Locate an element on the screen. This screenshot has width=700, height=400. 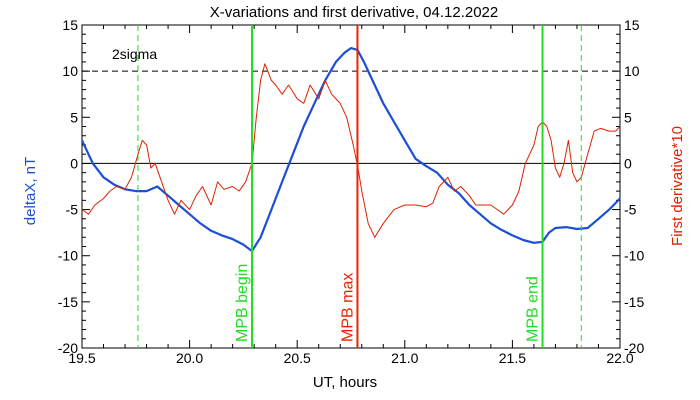
mpb-end-label: MPB end is located at coordinates (533, 309).